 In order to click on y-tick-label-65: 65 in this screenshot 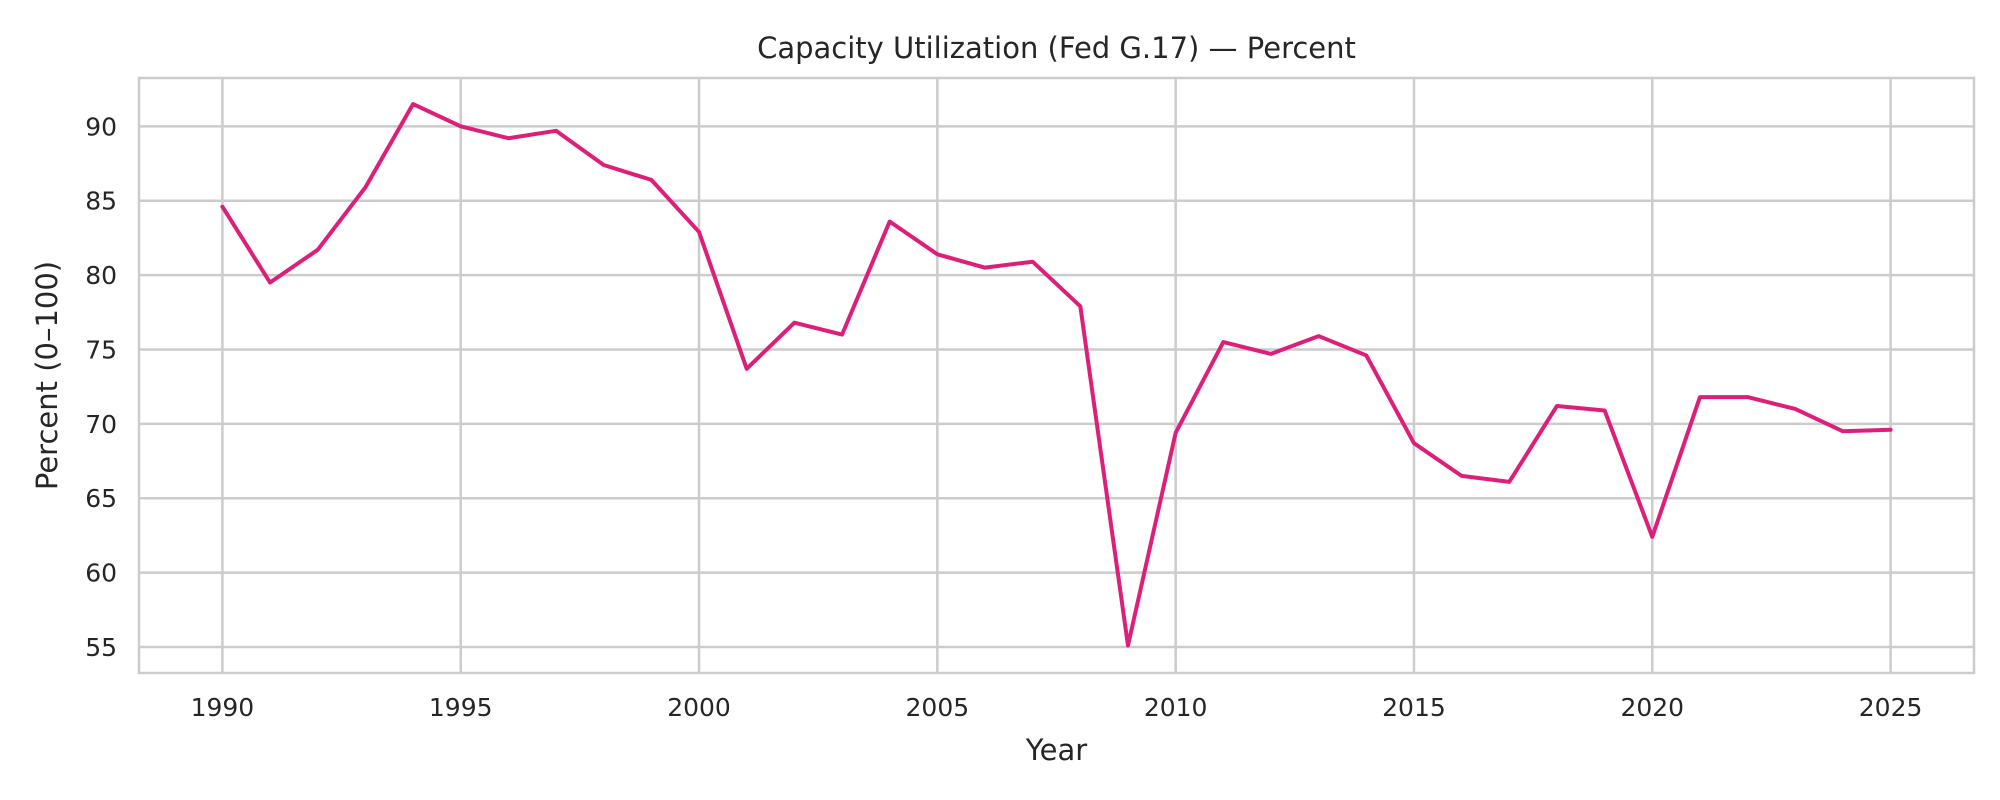, I will do `click(101, 498)`.